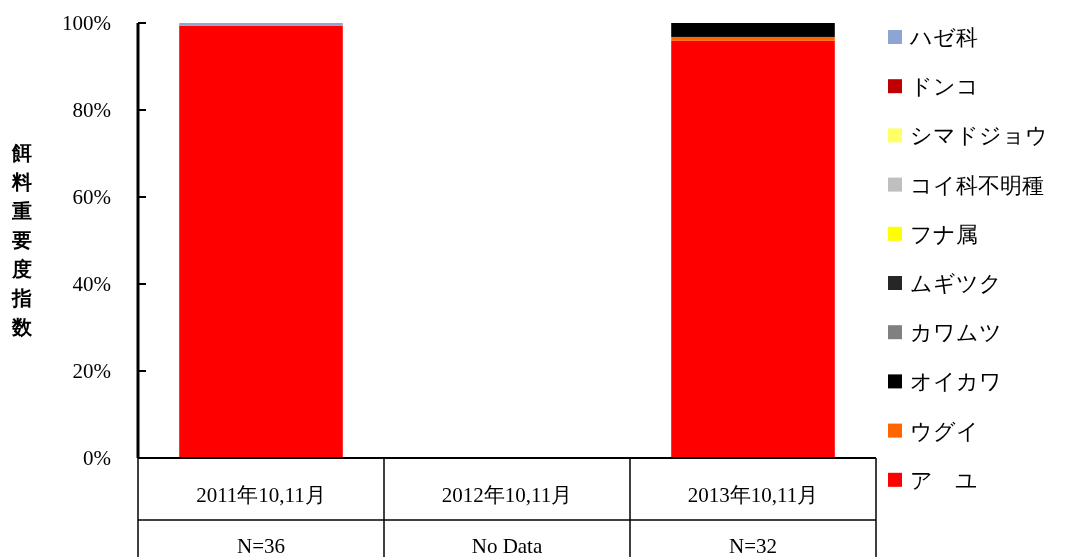  What do you see at coordinates (507, 545) in the screenshot?
I see `text: No Data` at bounding box center [507, 545].